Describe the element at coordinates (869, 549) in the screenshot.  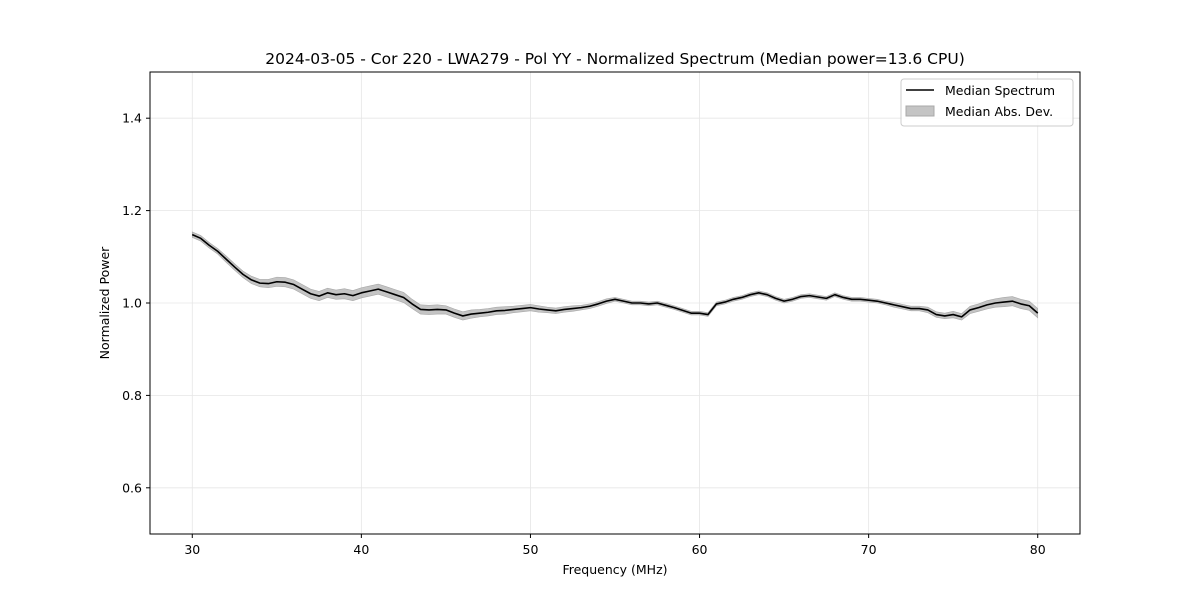
I see `x-tick-label: 70` at that location.